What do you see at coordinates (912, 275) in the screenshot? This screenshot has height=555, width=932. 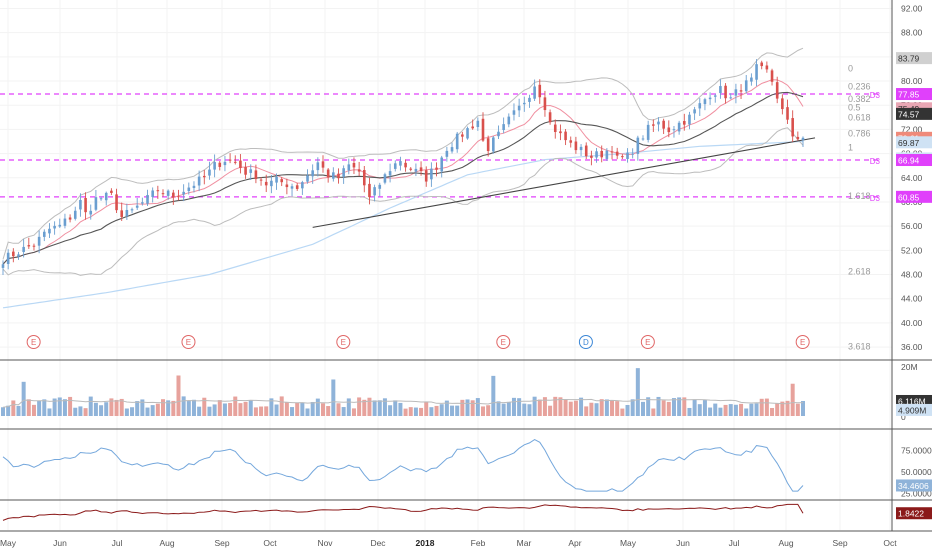 I see `price-axis-label: 48.00` at bounding box center [912, 275].